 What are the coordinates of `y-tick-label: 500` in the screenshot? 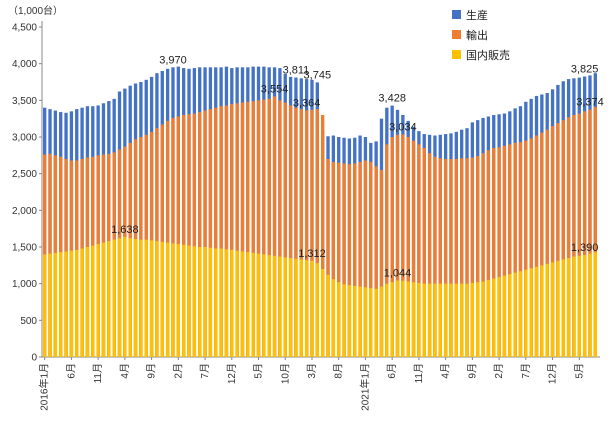 It's located at (28, 321).